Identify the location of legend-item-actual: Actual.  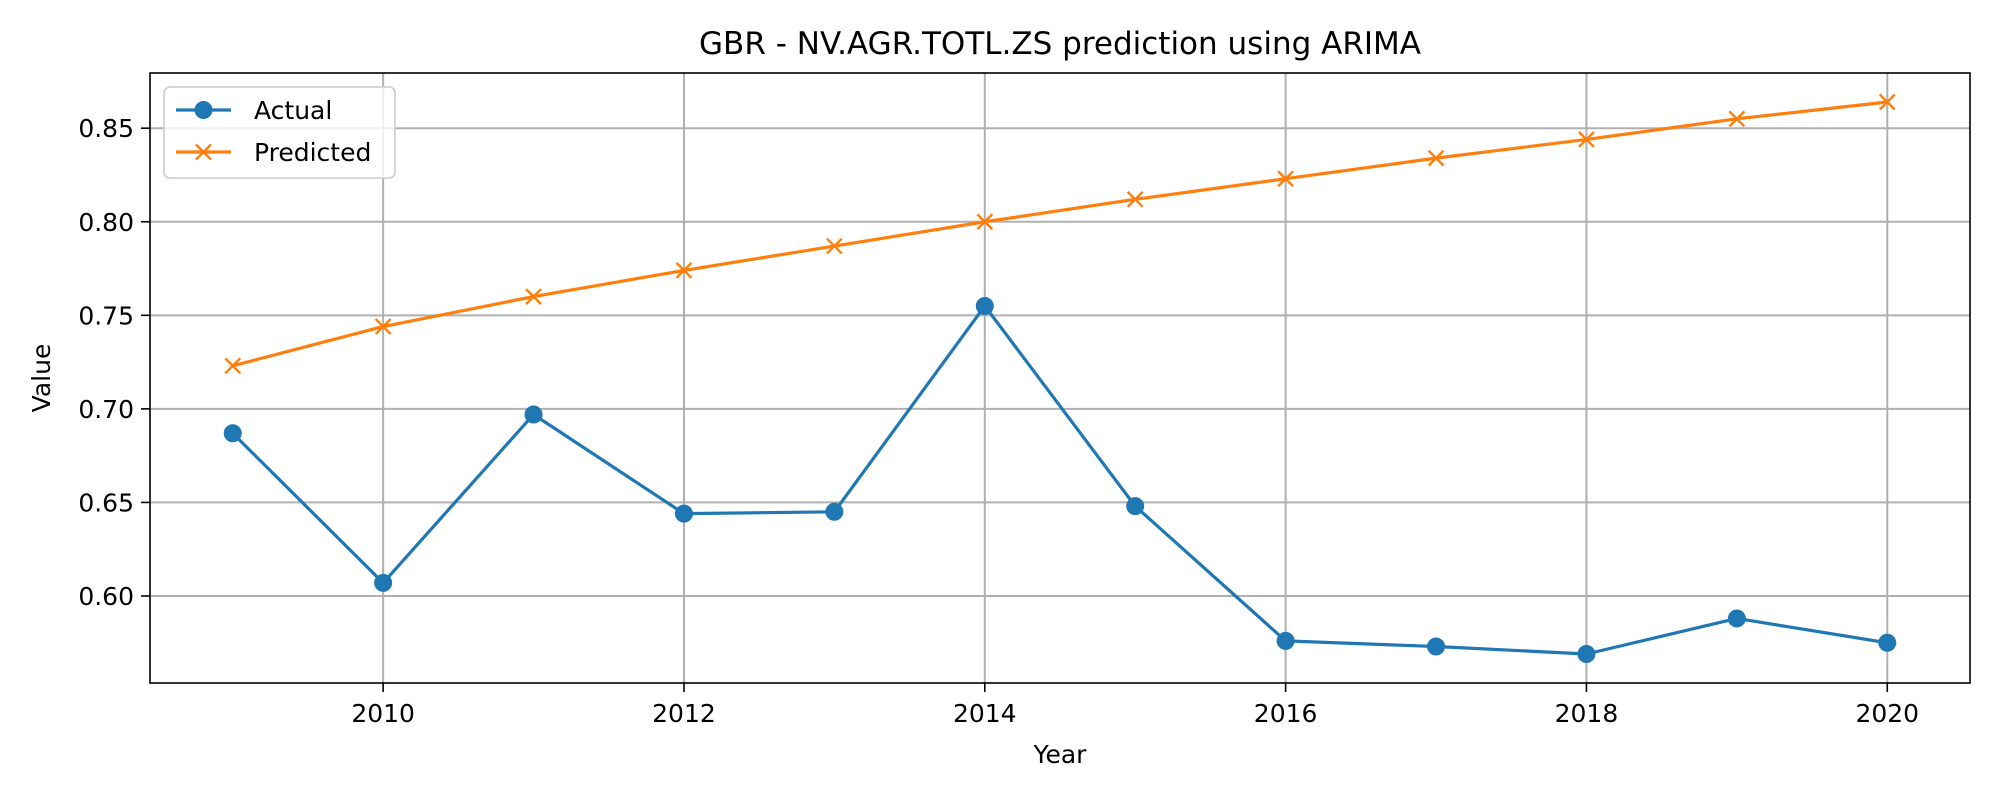
(254, 110).